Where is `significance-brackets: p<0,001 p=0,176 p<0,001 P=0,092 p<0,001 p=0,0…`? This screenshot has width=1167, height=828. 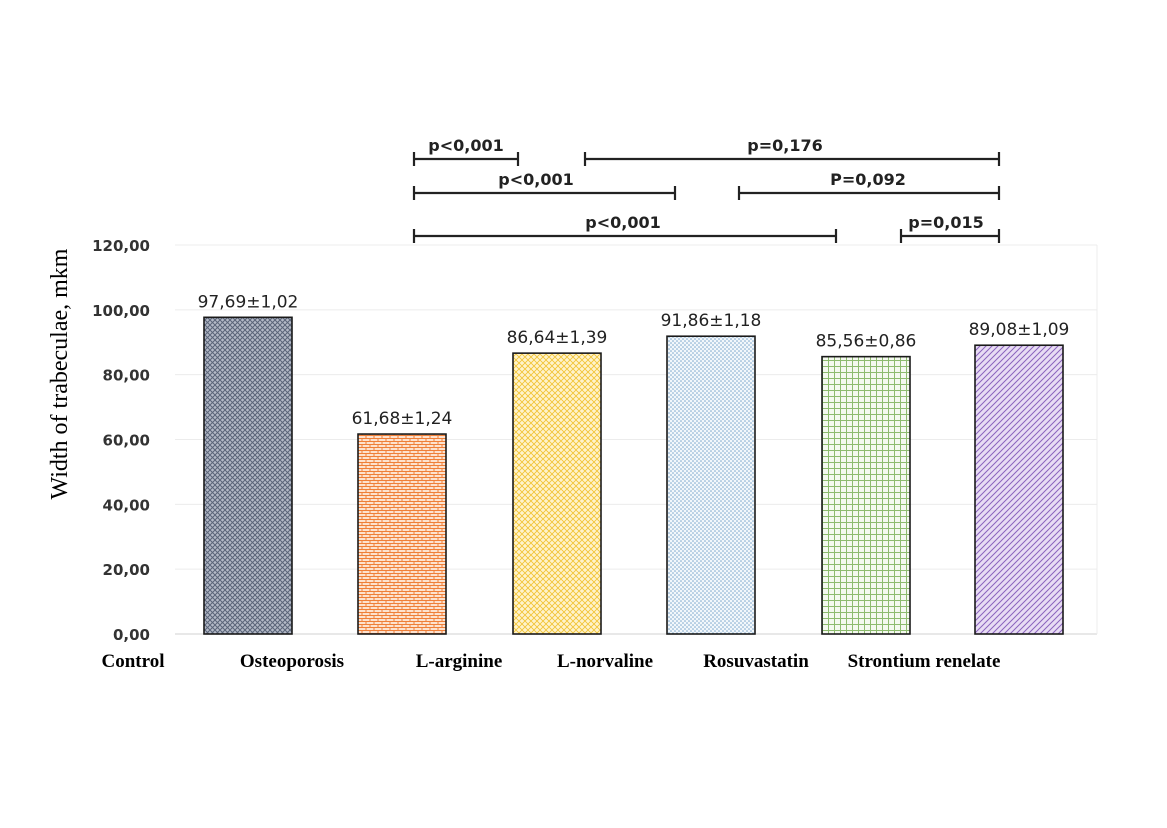 significance-brackets: p<0,001 p=0,176 p<0,001 P=0,092 p<0,001 p=0,0… is located at coordinates (706, 189).